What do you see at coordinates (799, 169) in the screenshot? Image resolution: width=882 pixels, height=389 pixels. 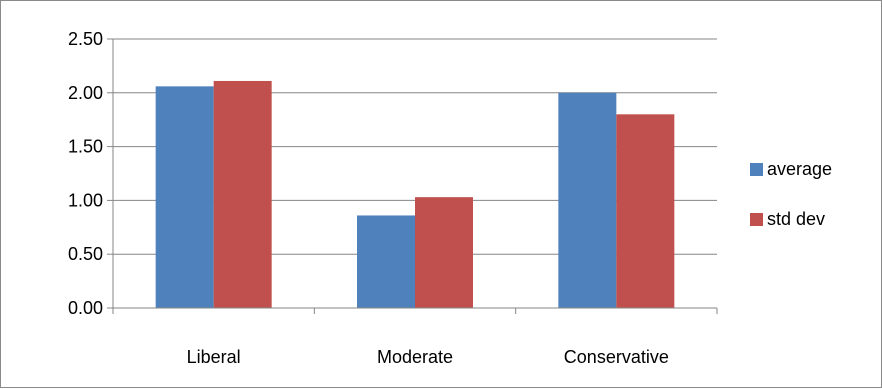 I see `legend-label: average` at bounding box center [799, 169].